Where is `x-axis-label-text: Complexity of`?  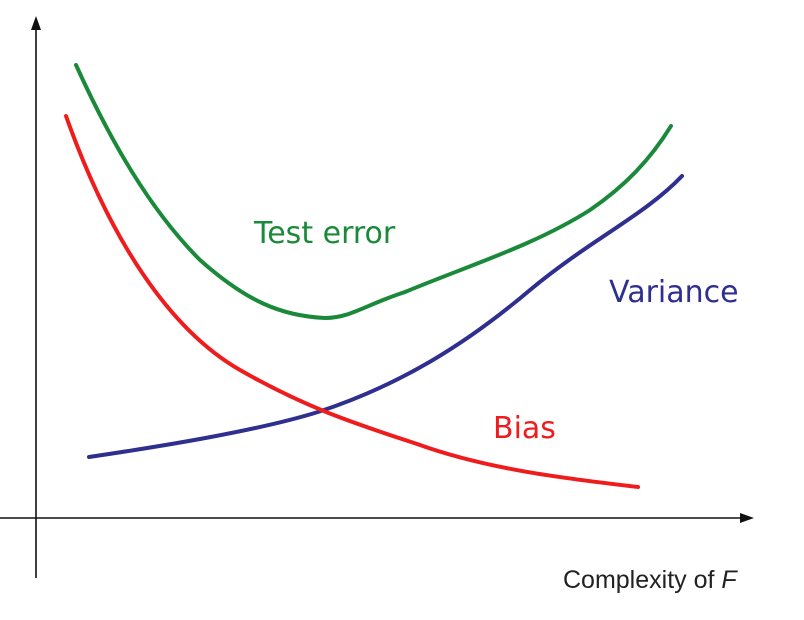 x-axis-label-text: Complexity of is located at coordinates (642, 580).